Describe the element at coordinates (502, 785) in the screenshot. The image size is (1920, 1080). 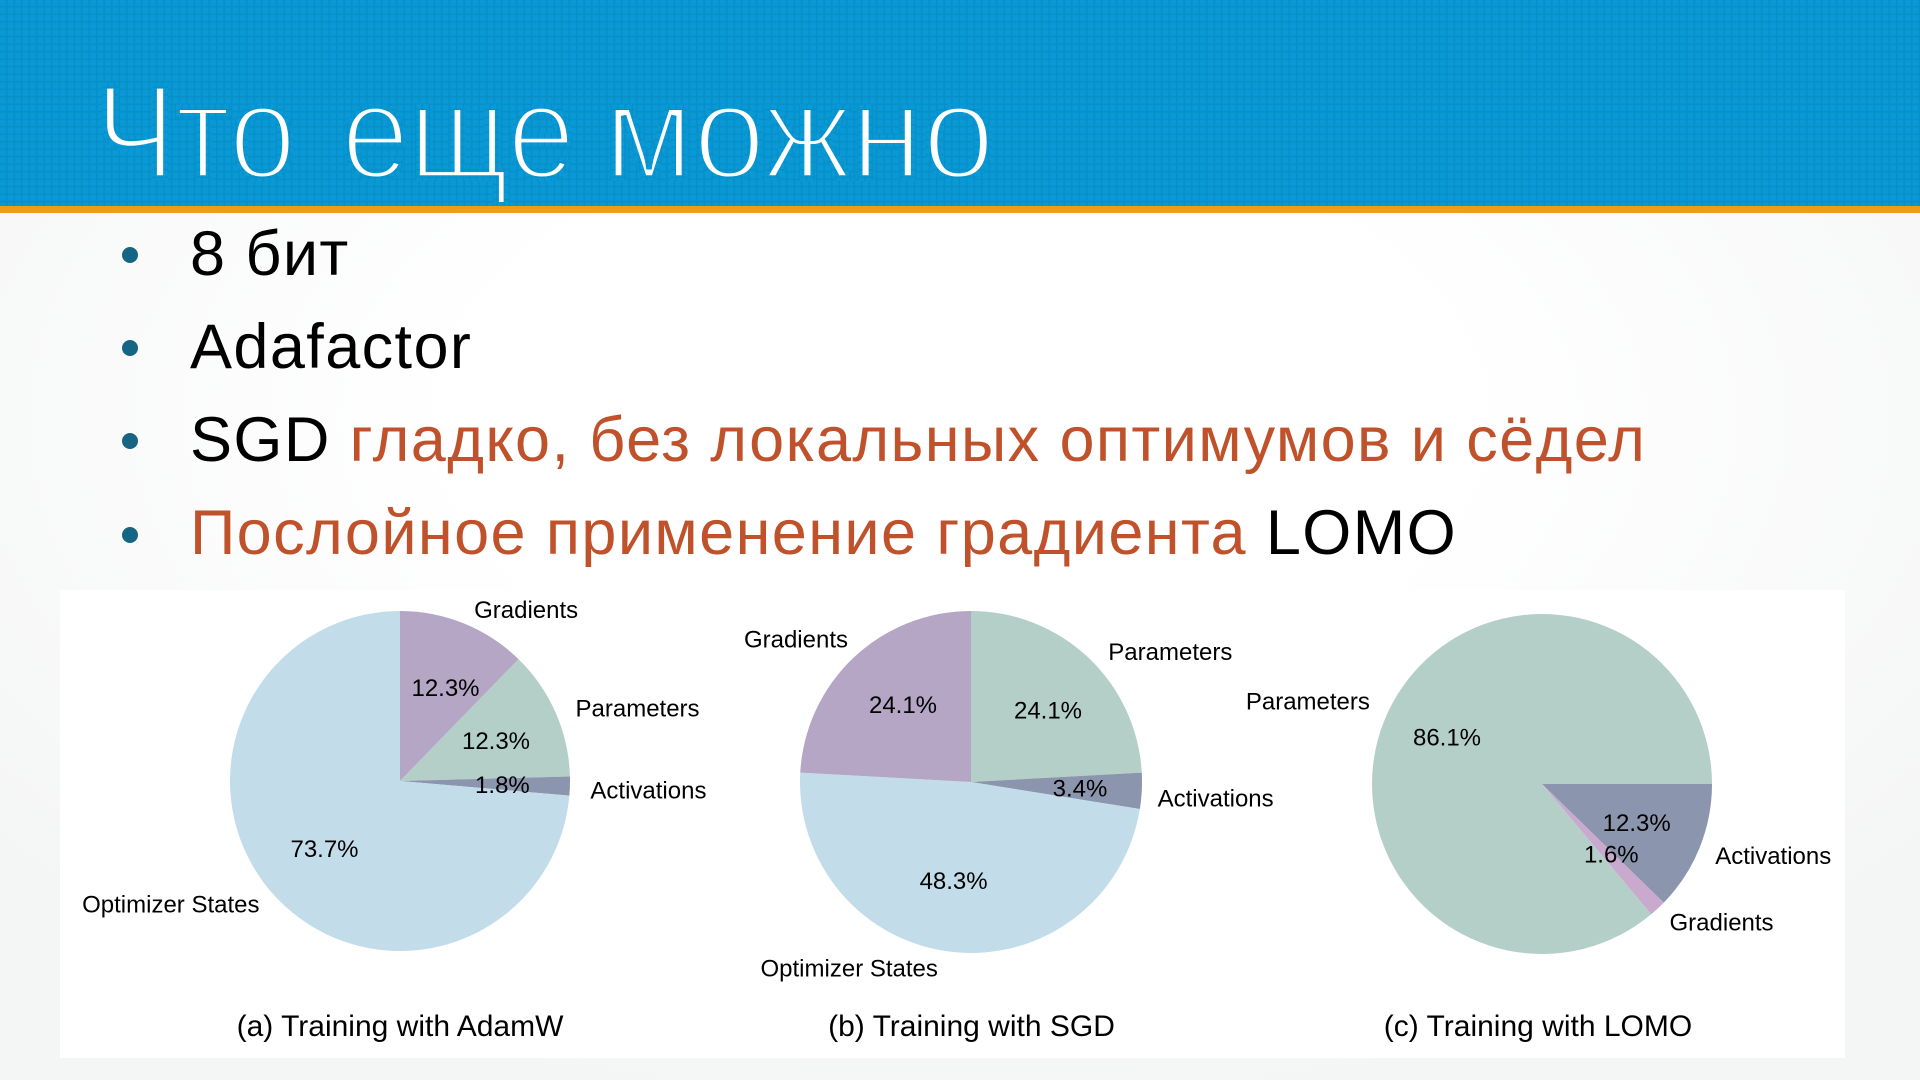
I see `svg-text: 1.8%` at that location.